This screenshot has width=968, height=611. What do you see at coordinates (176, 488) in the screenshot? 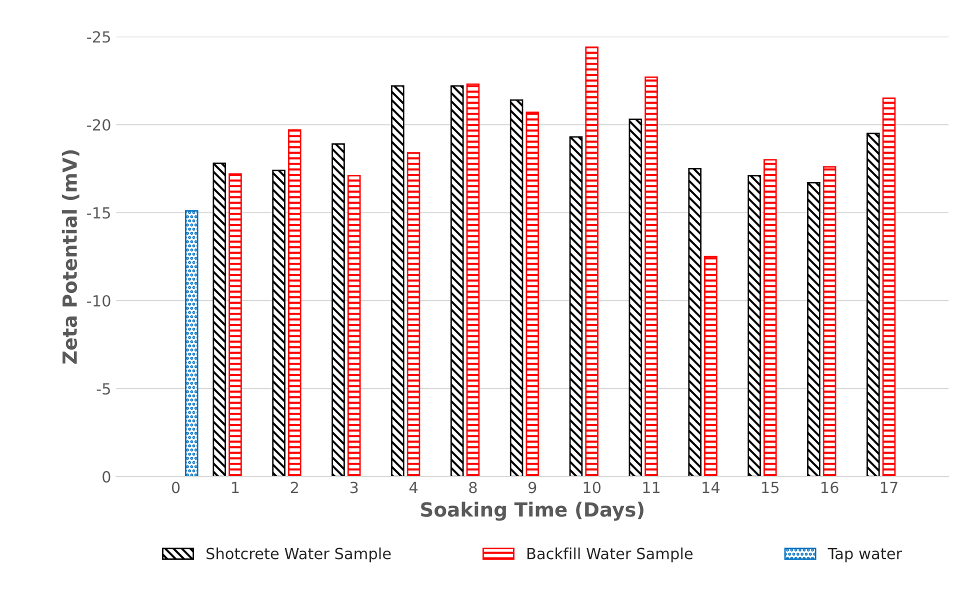
I see `x-tick-label: 0` at bounding box center [176, 488].